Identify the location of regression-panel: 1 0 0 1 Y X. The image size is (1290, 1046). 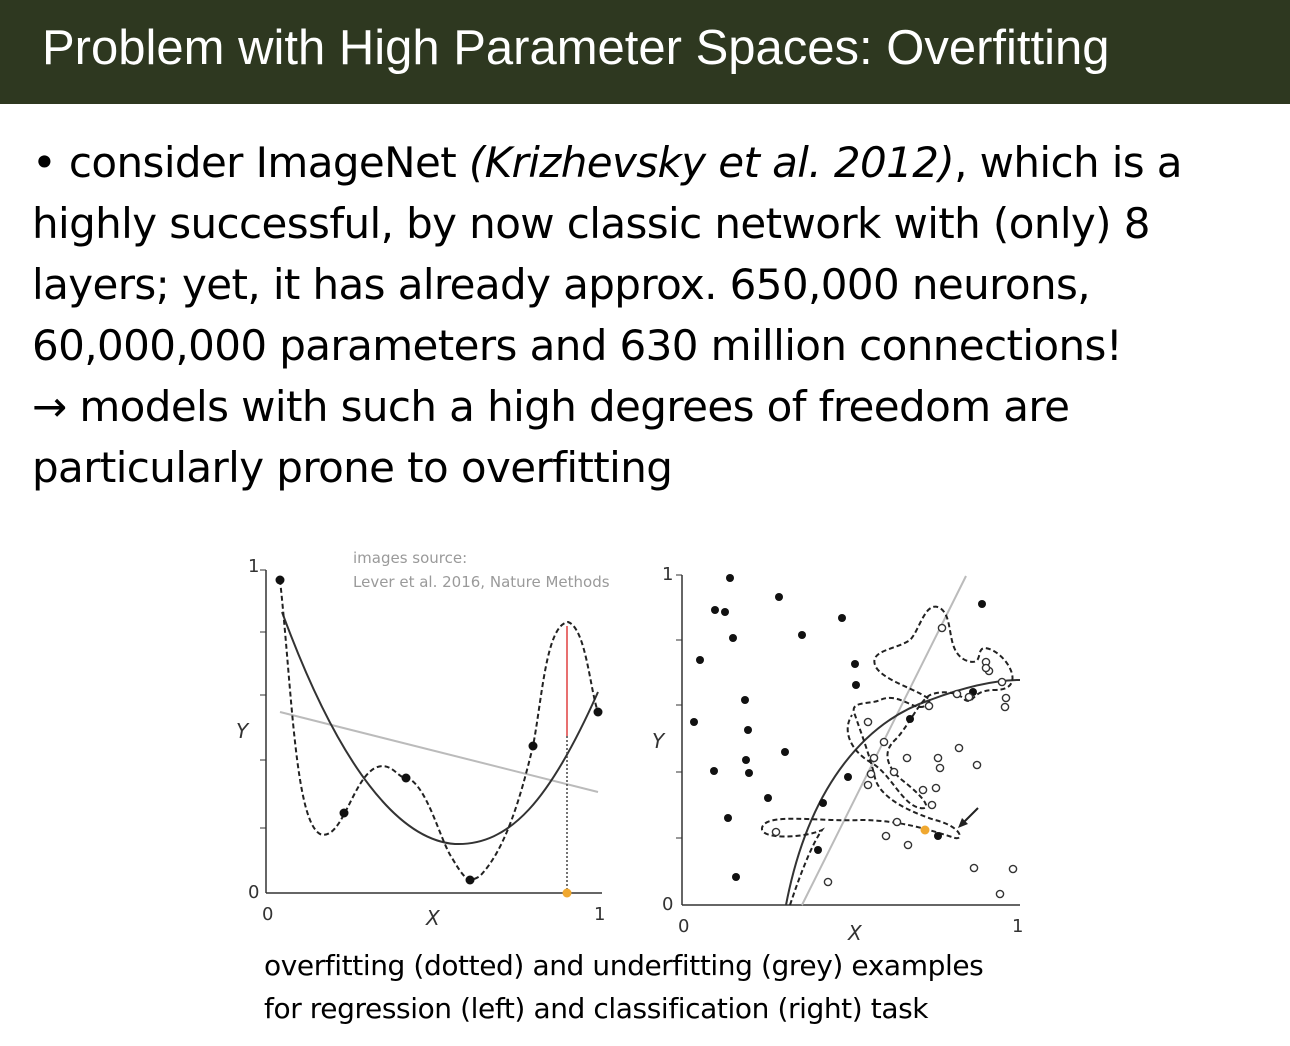
(420, 743).